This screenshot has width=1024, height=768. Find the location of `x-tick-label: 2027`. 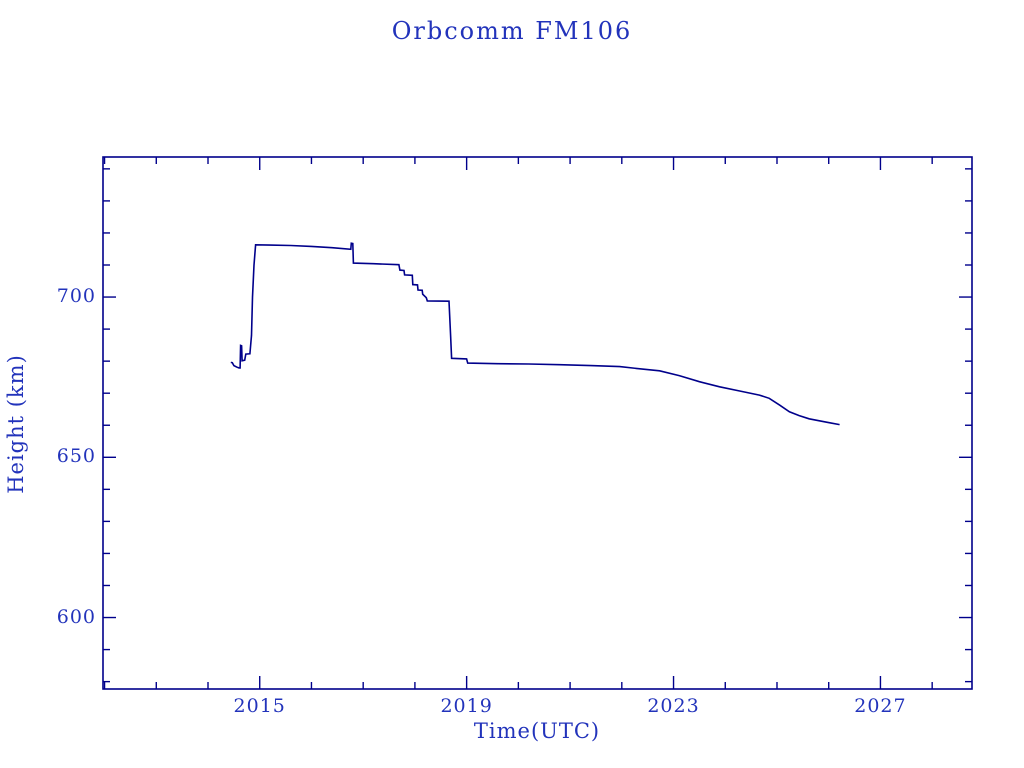

x-tick-label: 2027 is located at coordinates (880, 706).